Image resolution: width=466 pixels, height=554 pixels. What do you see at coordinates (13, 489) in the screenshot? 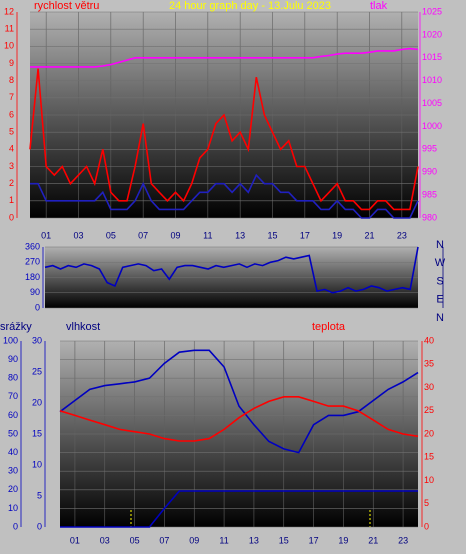
I see `y-tick-label: 20` at bounding box center [13, 489].